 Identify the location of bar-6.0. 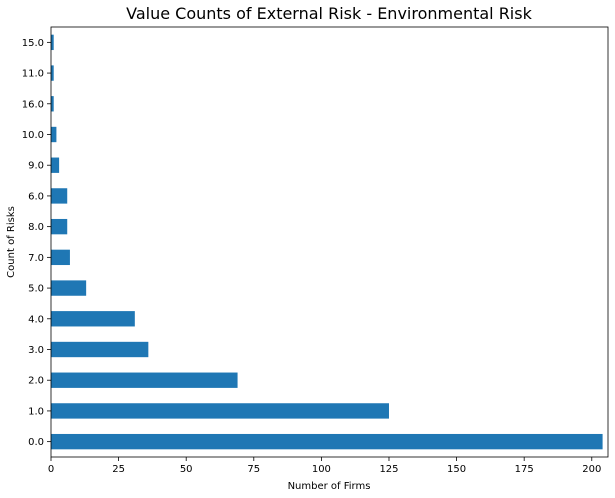
(59, 196).